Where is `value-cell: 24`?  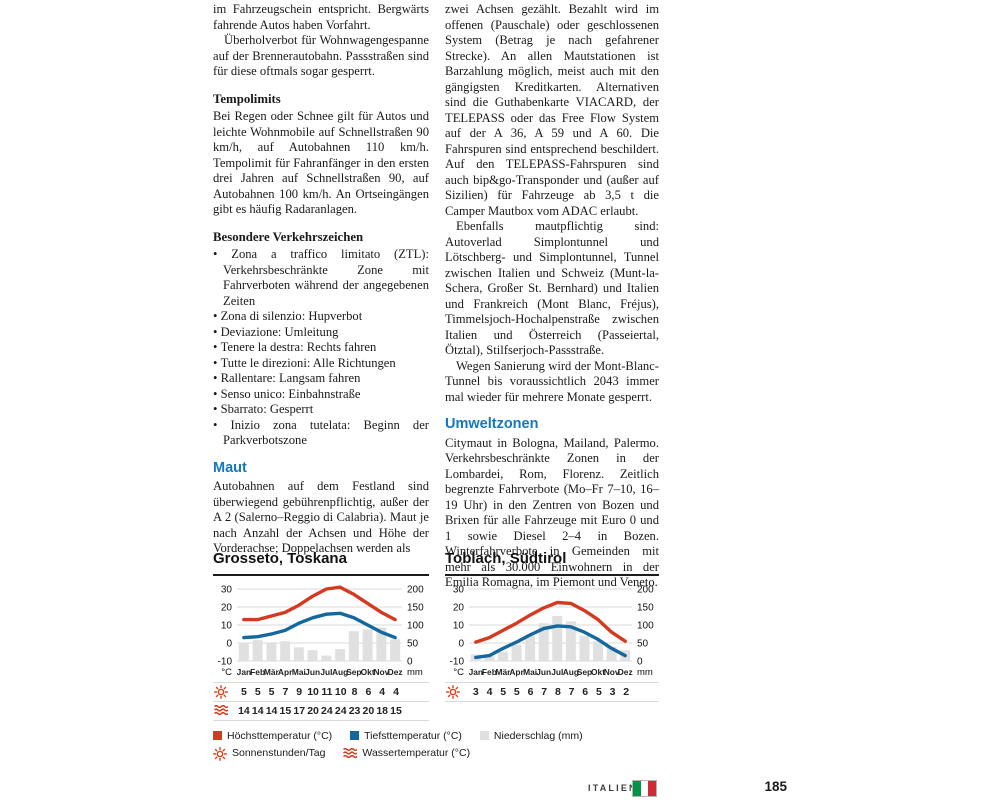
value-cell: 24 is located at coordinates (327, 711).